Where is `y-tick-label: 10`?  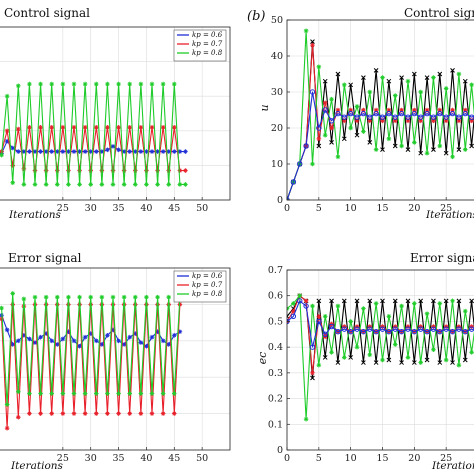 y-tick-label: 10 is located at coordinates (277, 164).